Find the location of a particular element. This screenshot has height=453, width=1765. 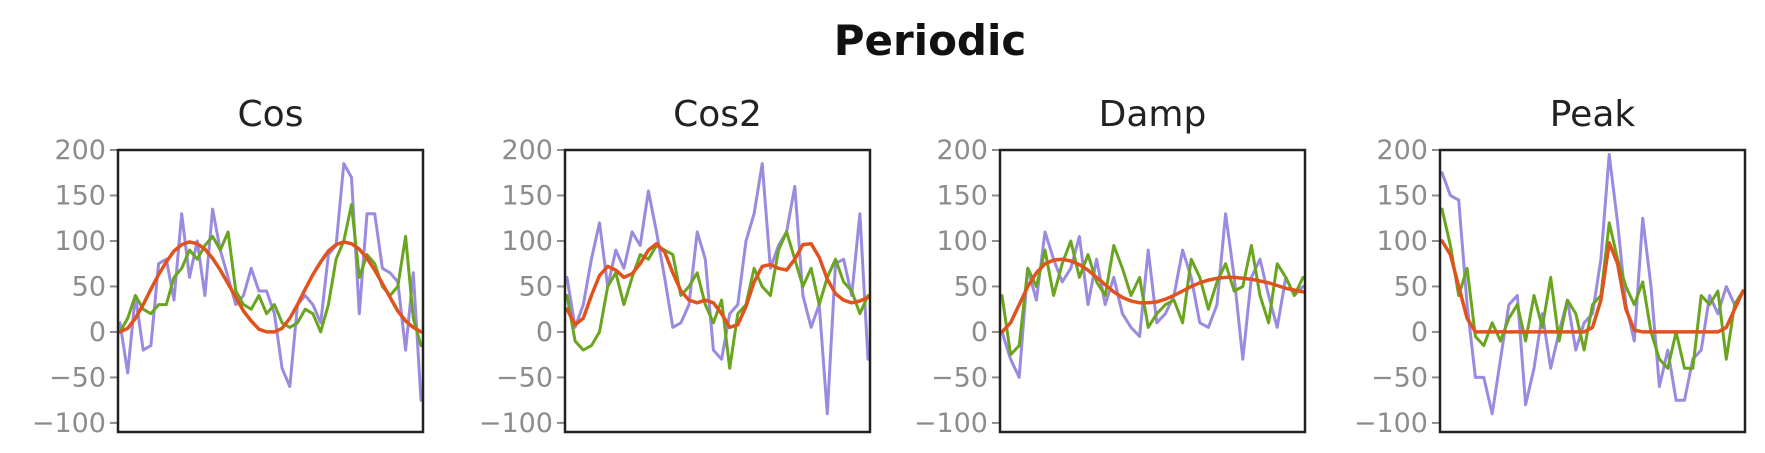

panel-title: Cos2 is located at coordinates (717, 114).